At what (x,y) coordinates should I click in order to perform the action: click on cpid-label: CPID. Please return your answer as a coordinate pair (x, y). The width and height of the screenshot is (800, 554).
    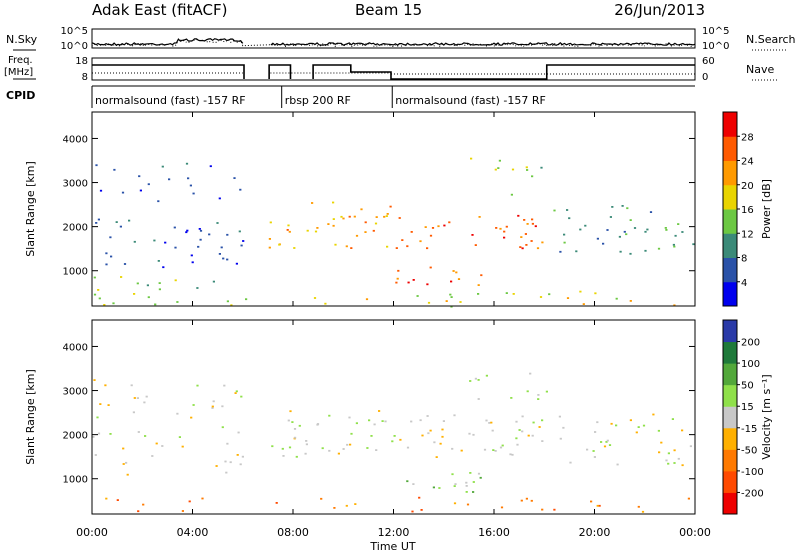
    Looking at the image, I should click on (20, 95).